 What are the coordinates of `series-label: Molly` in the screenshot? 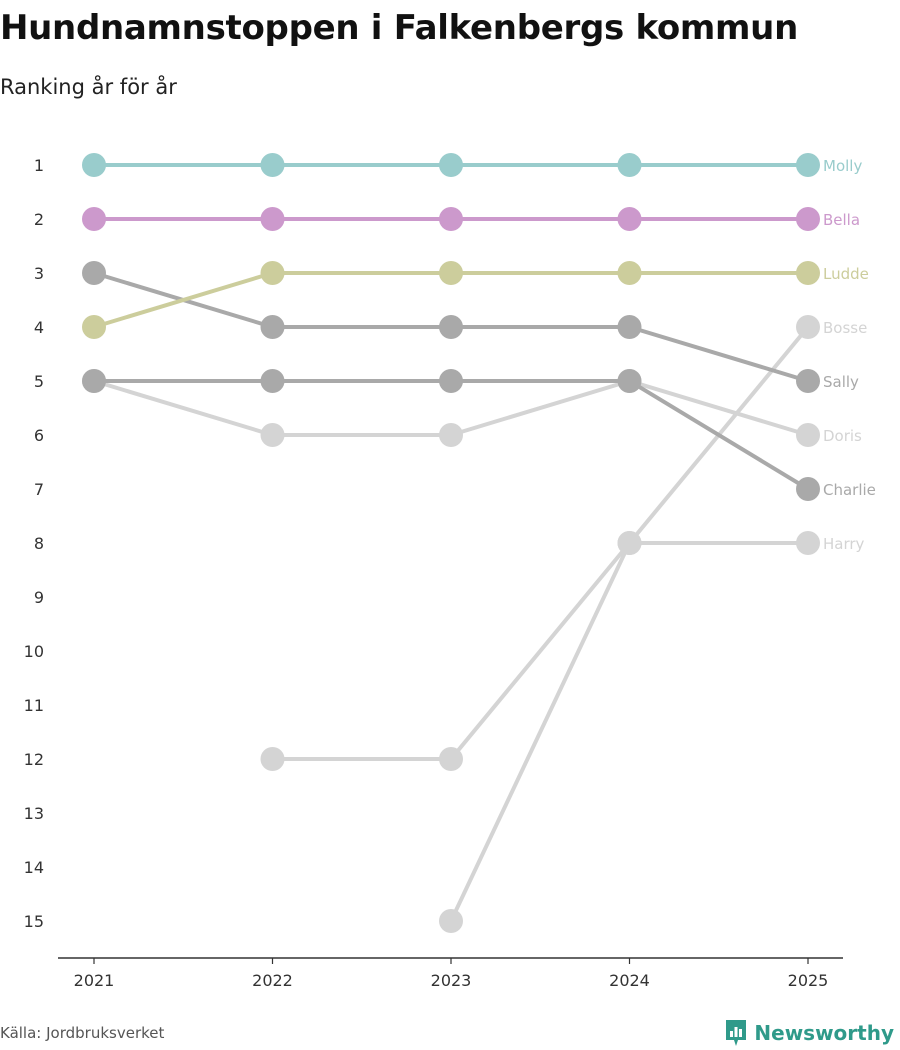 It's located at (842, 166).